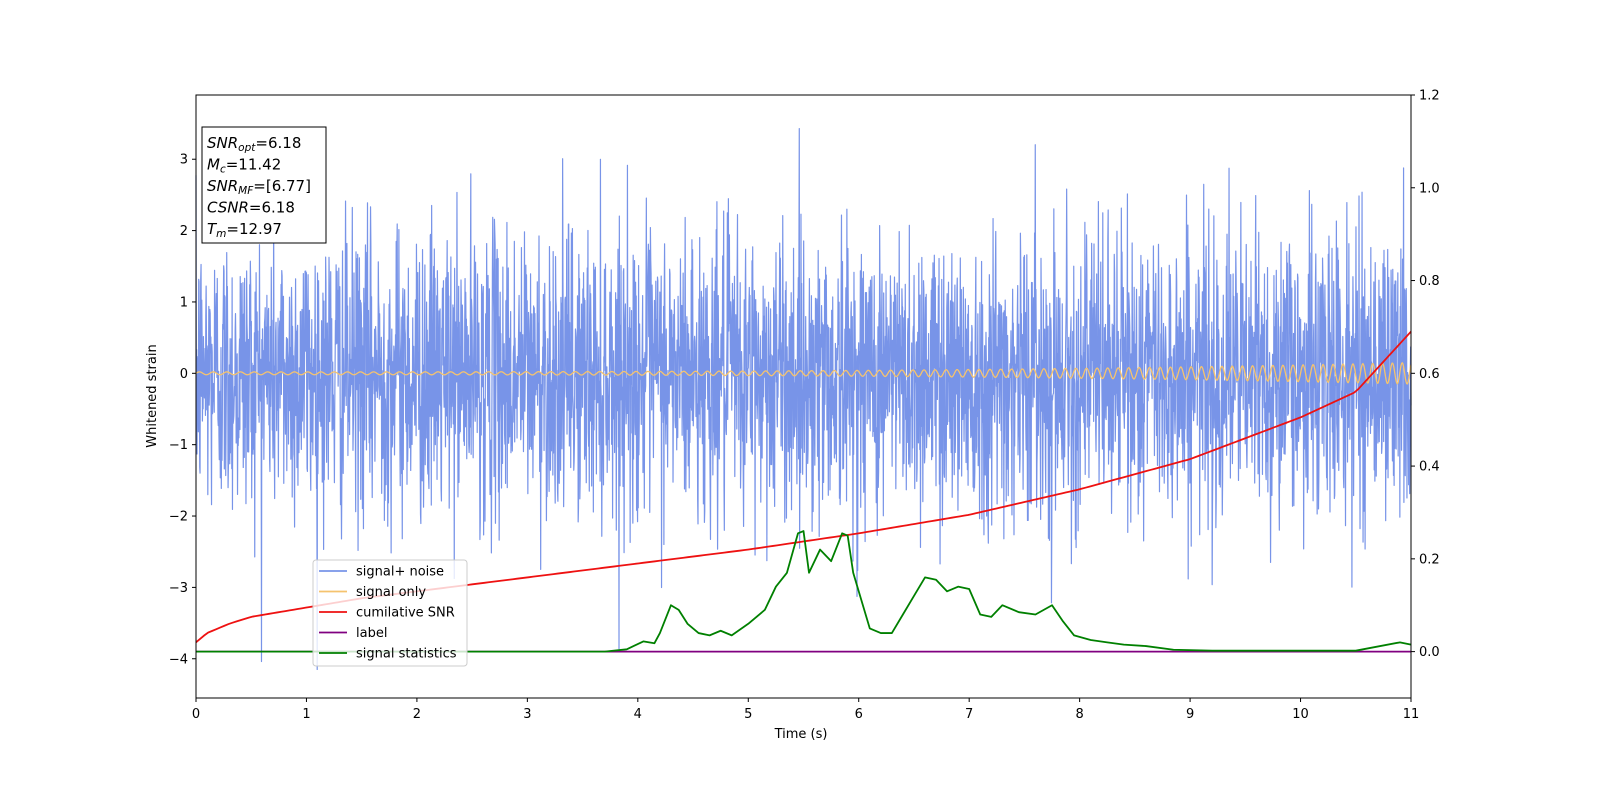 The image size is (1600, 800). What do you see at coordinates (178, 445) in the screenshot?
I see `y-left-tick-label: −1` at bounding box center [178, 445].